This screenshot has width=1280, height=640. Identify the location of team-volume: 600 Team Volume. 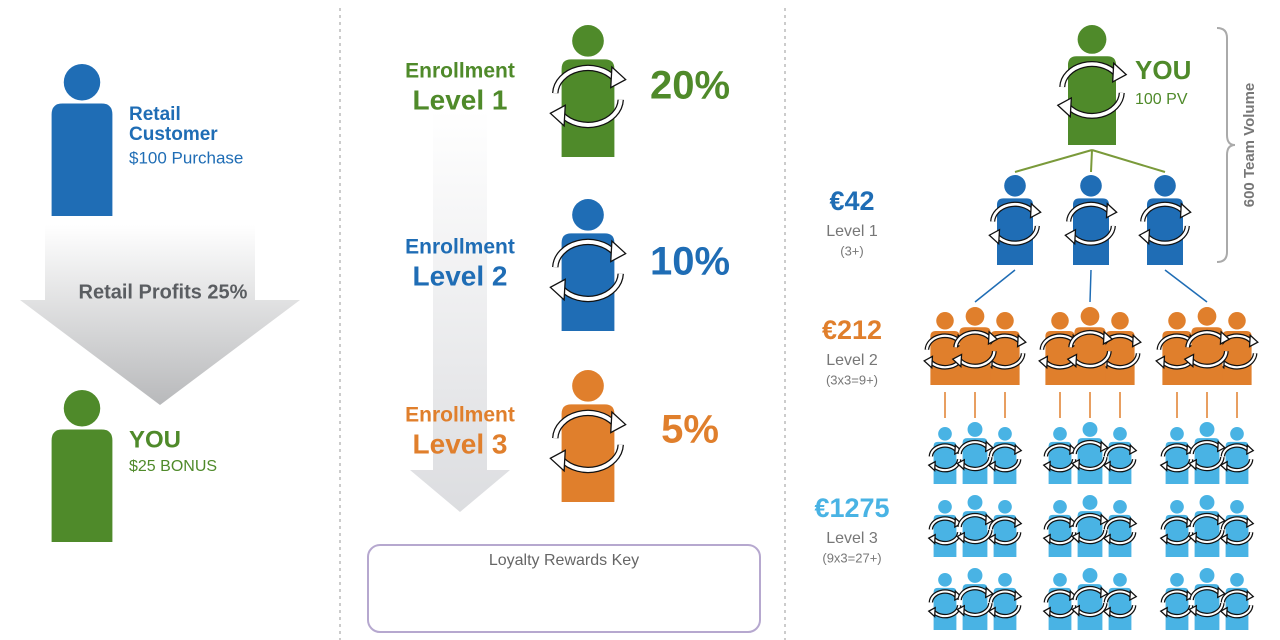
(1249, 145).